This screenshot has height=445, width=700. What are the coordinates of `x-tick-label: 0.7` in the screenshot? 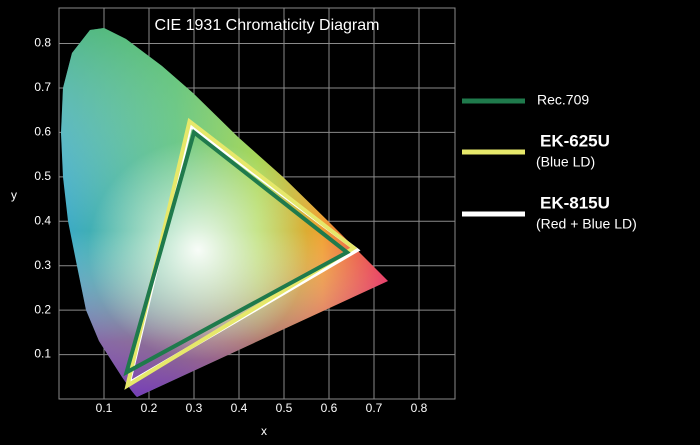 It's located at (374, 408).